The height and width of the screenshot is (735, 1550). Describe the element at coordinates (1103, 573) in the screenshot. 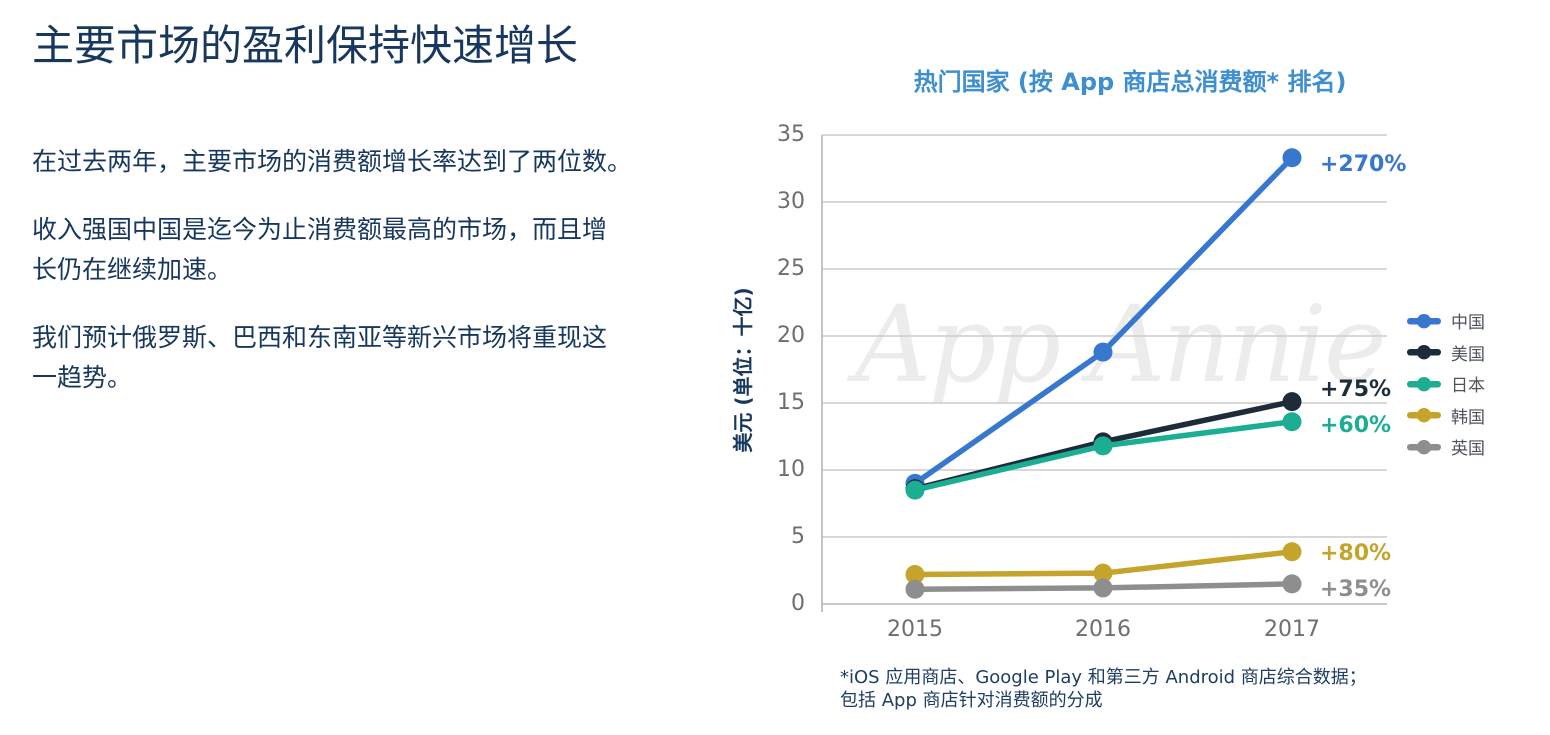

I see `data-point-韩国-2016` at that location.